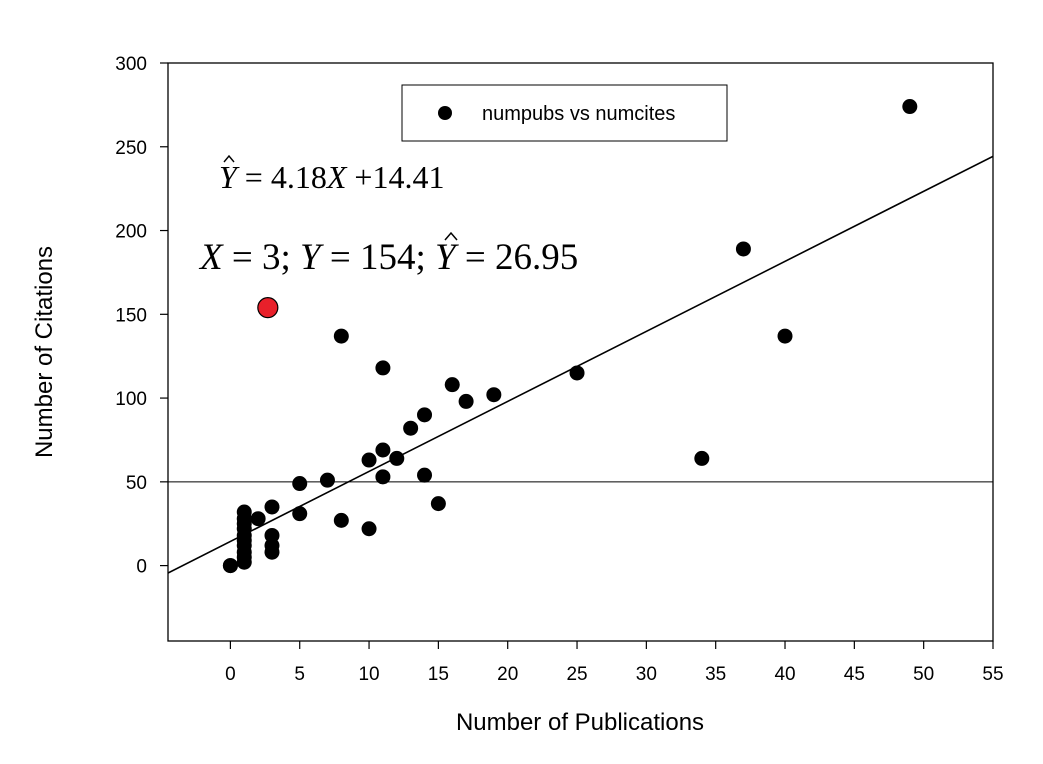 This screenshot has height=764, width=1043. I want to click on x-tick-label: 35, so click(715, 674).